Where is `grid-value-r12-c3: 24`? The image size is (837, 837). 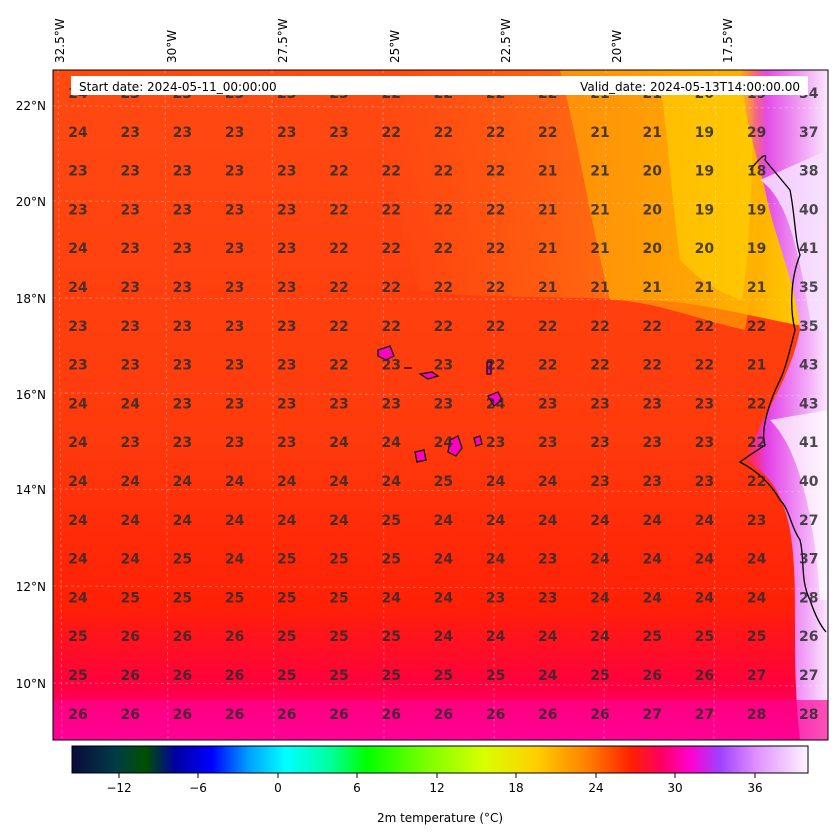
grid-value-r12-c3: 24 is located at coordinates (235, 560).